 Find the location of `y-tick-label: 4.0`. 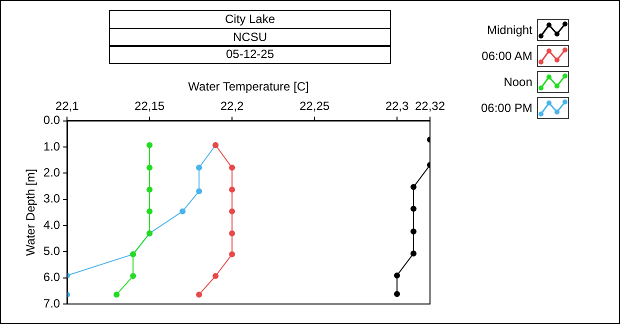

y-tick-label: 4.0 is located at coordinates (51, 225).